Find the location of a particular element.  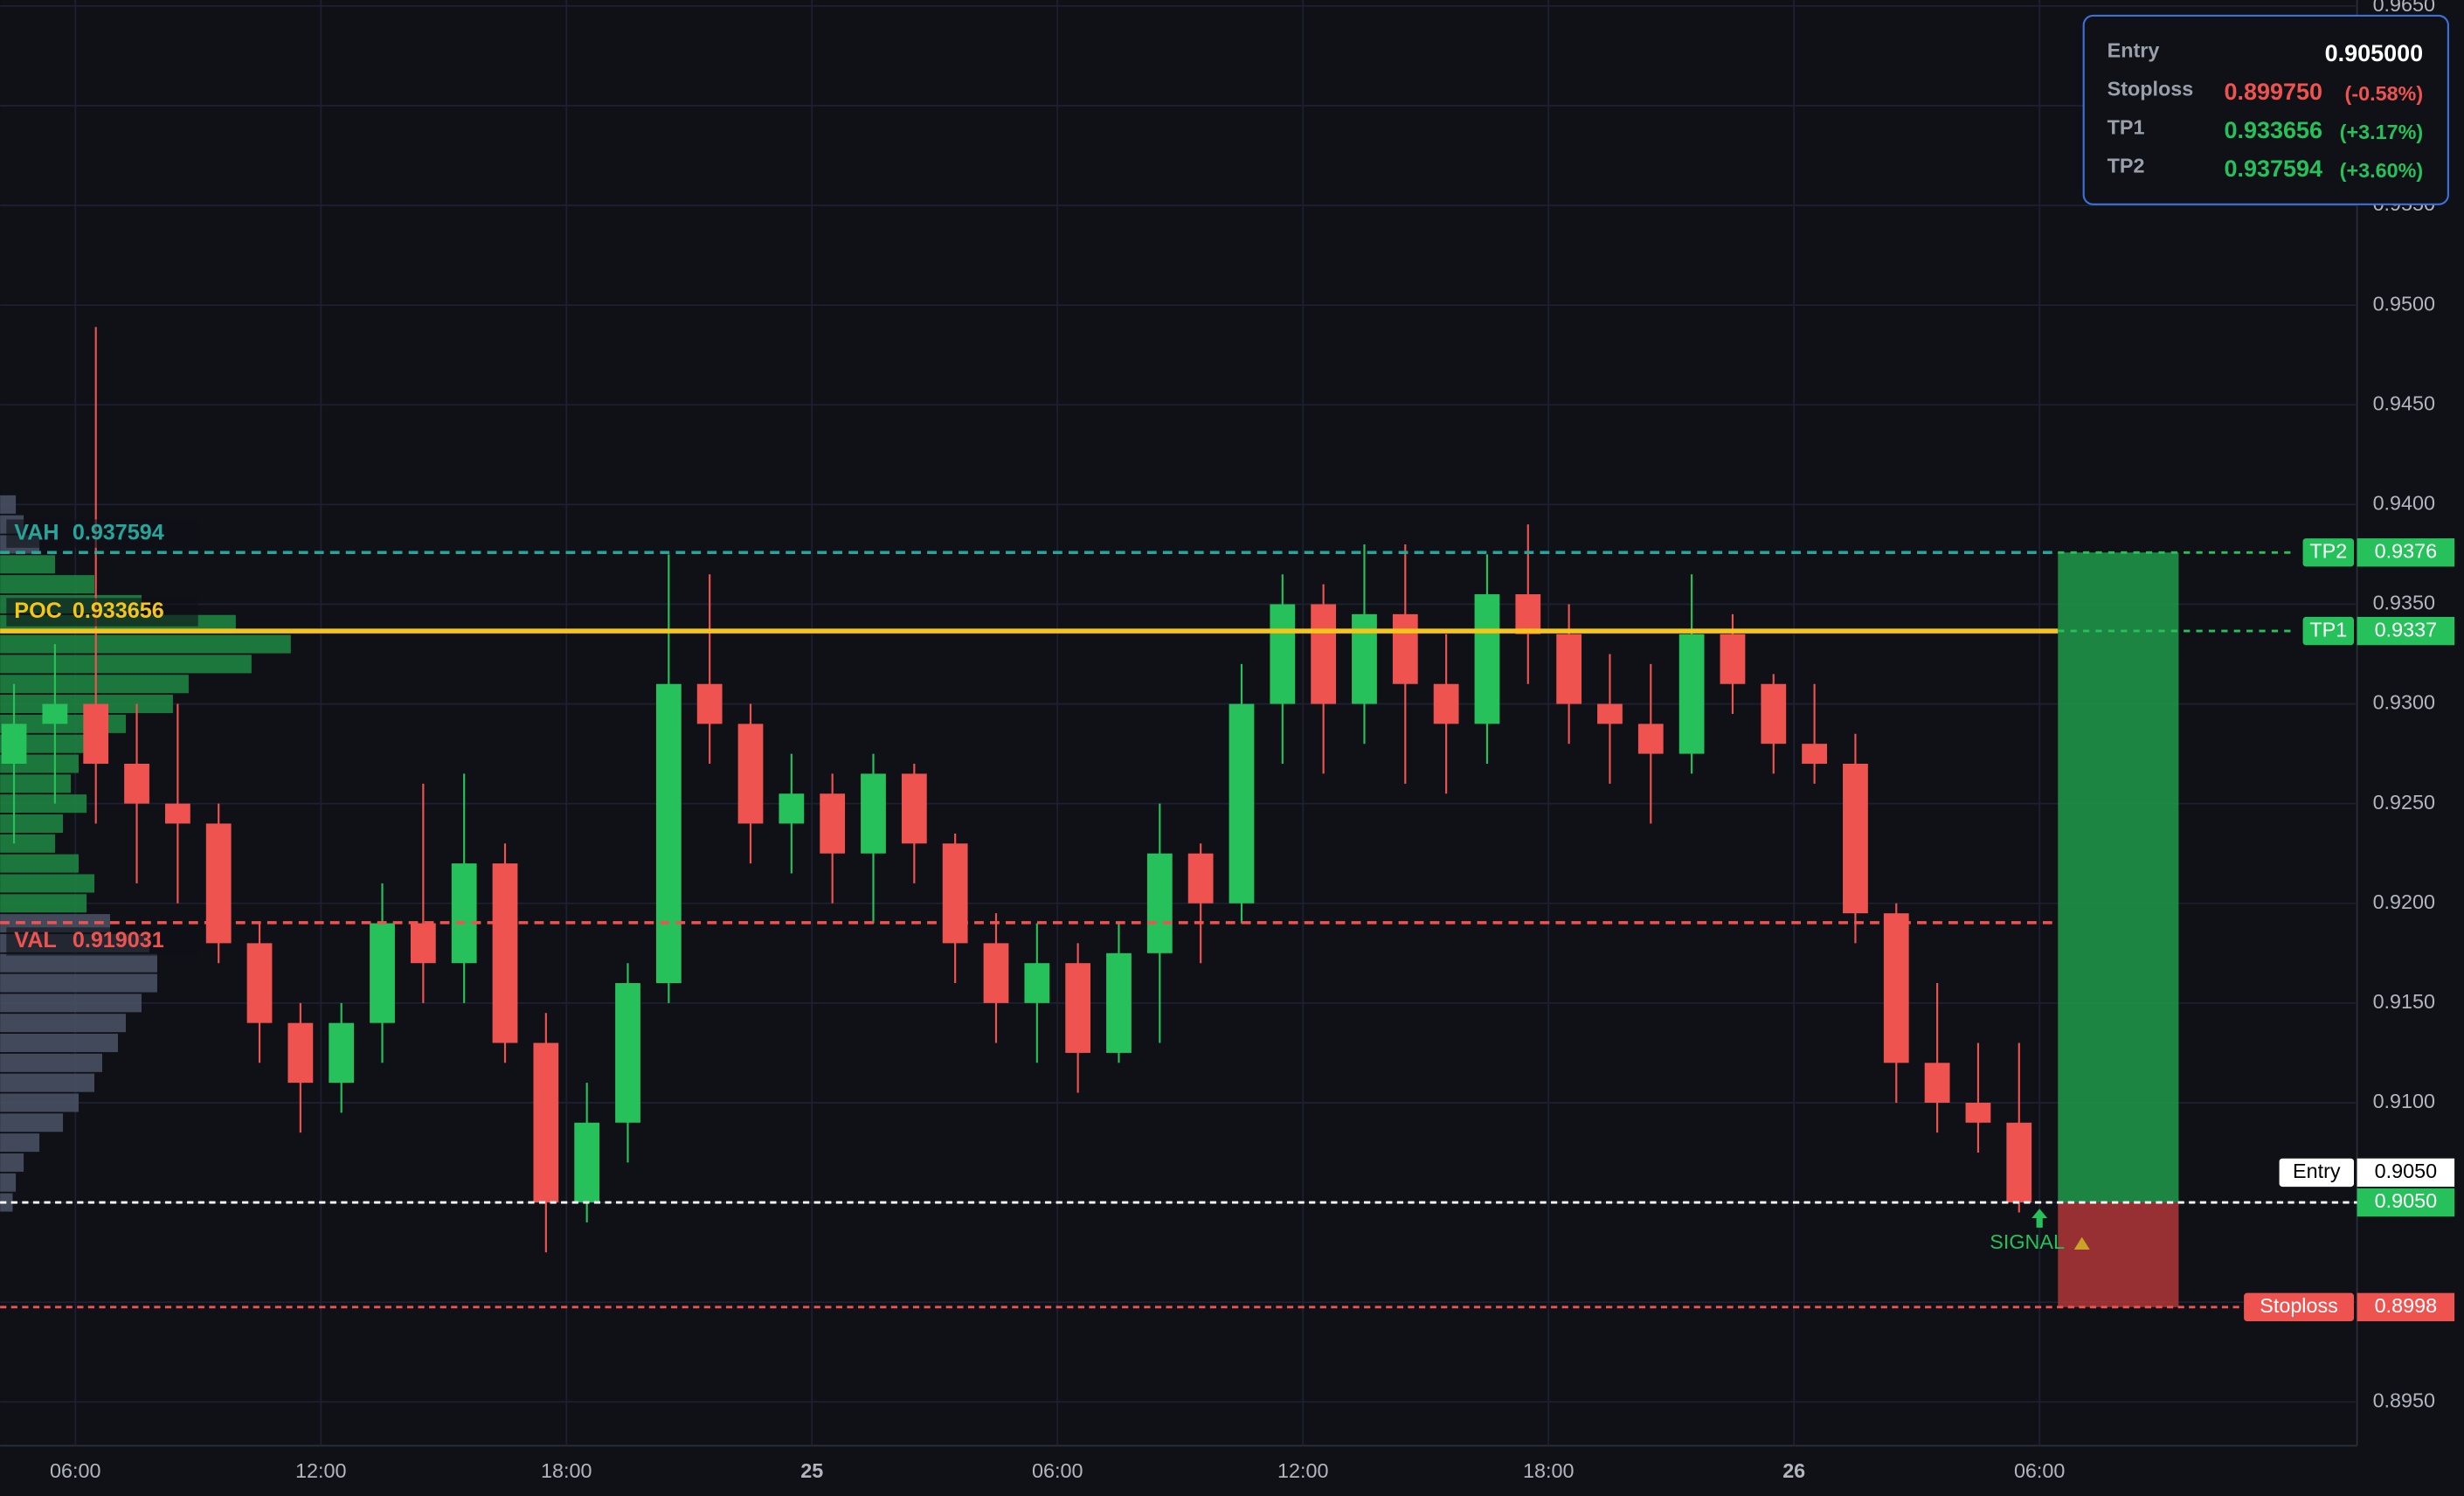

y-tick-label: 0.9400 is located at coordinates (2404, 503).